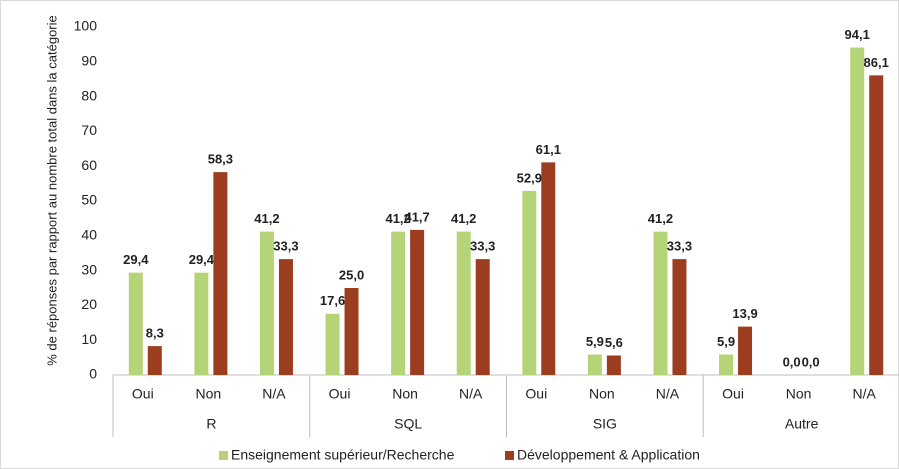 The height and width of the screenshot is (469, 899). Describe the element at coordinates (89, 269) in the screenshot. I see `y-tick-label: 30` at that location.